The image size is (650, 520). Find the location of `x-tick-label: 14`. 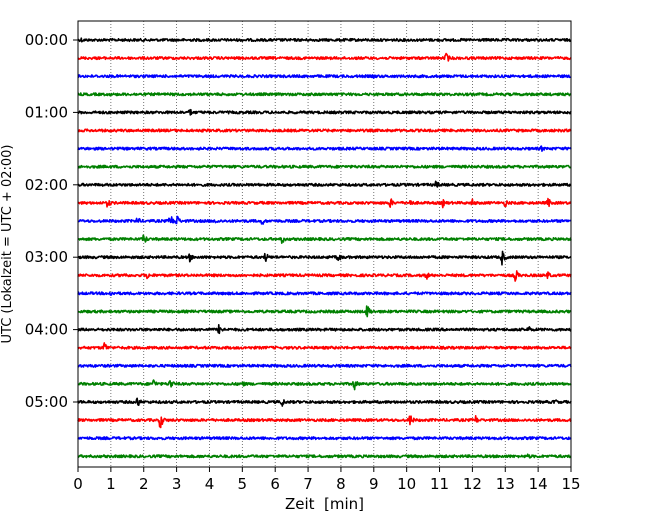

x-tick-label: 14 is located at coordinates (538, 484).